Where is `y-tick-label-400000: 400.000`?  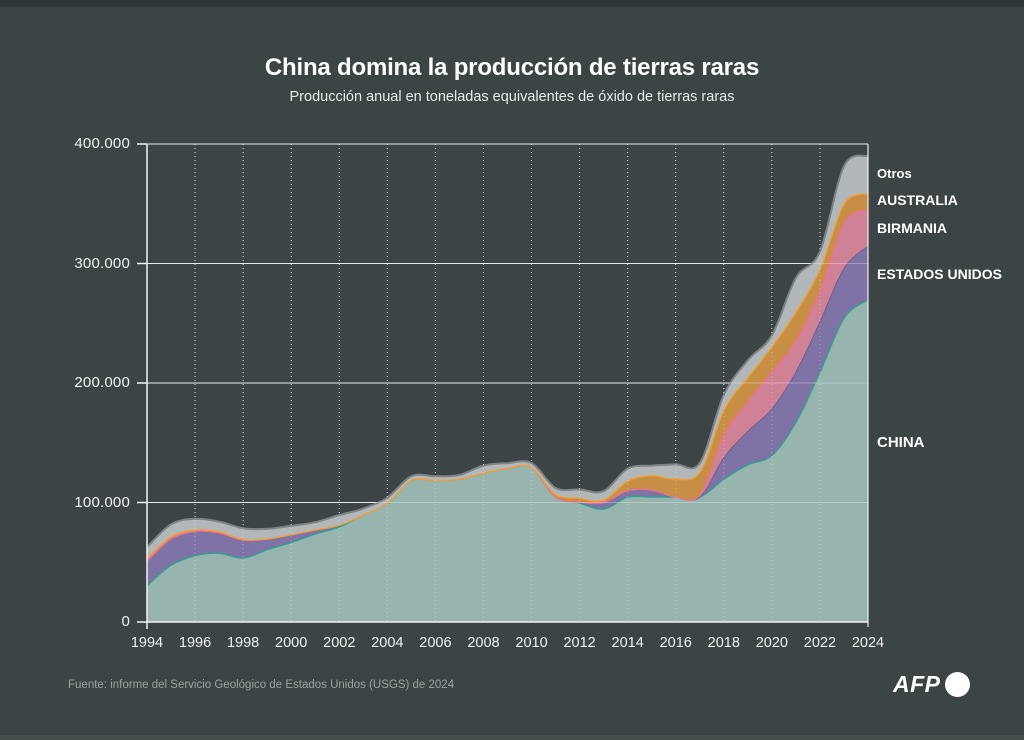 y-tick-label-400000: 400.000 is located at coordinates (102, 143).